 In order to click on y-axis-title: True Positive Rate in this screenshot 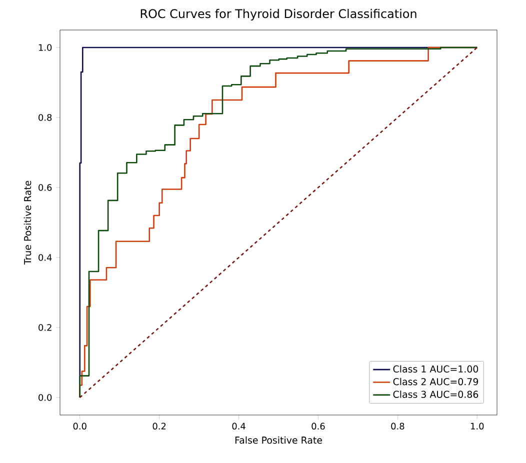, I will do `click(28, 222)`.